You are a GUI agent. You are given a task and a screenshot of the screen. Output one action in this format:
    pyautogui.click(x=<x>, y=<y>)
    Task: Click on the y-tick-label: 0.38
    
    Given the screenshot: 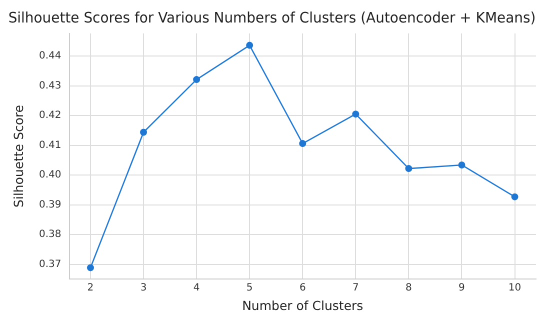 What is the action you would take?
    pyautogui.click(x=50, y=234)
    